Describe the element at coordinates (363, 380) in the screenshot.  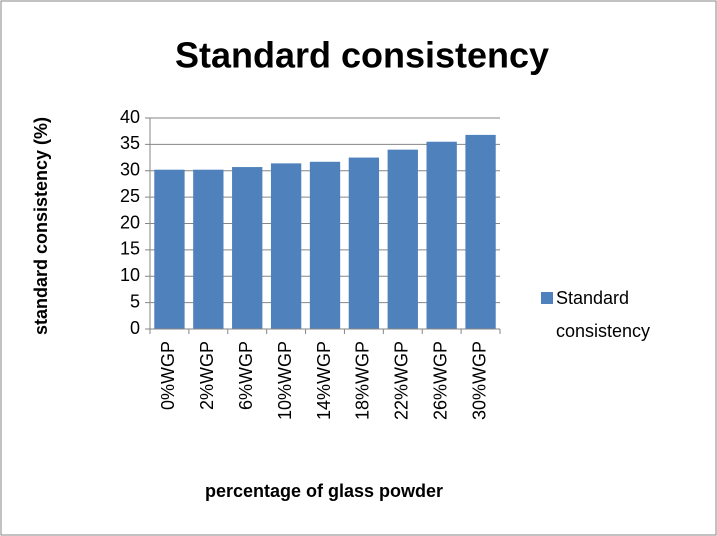
I see `x-tick-label: 18%WGP` at that location.